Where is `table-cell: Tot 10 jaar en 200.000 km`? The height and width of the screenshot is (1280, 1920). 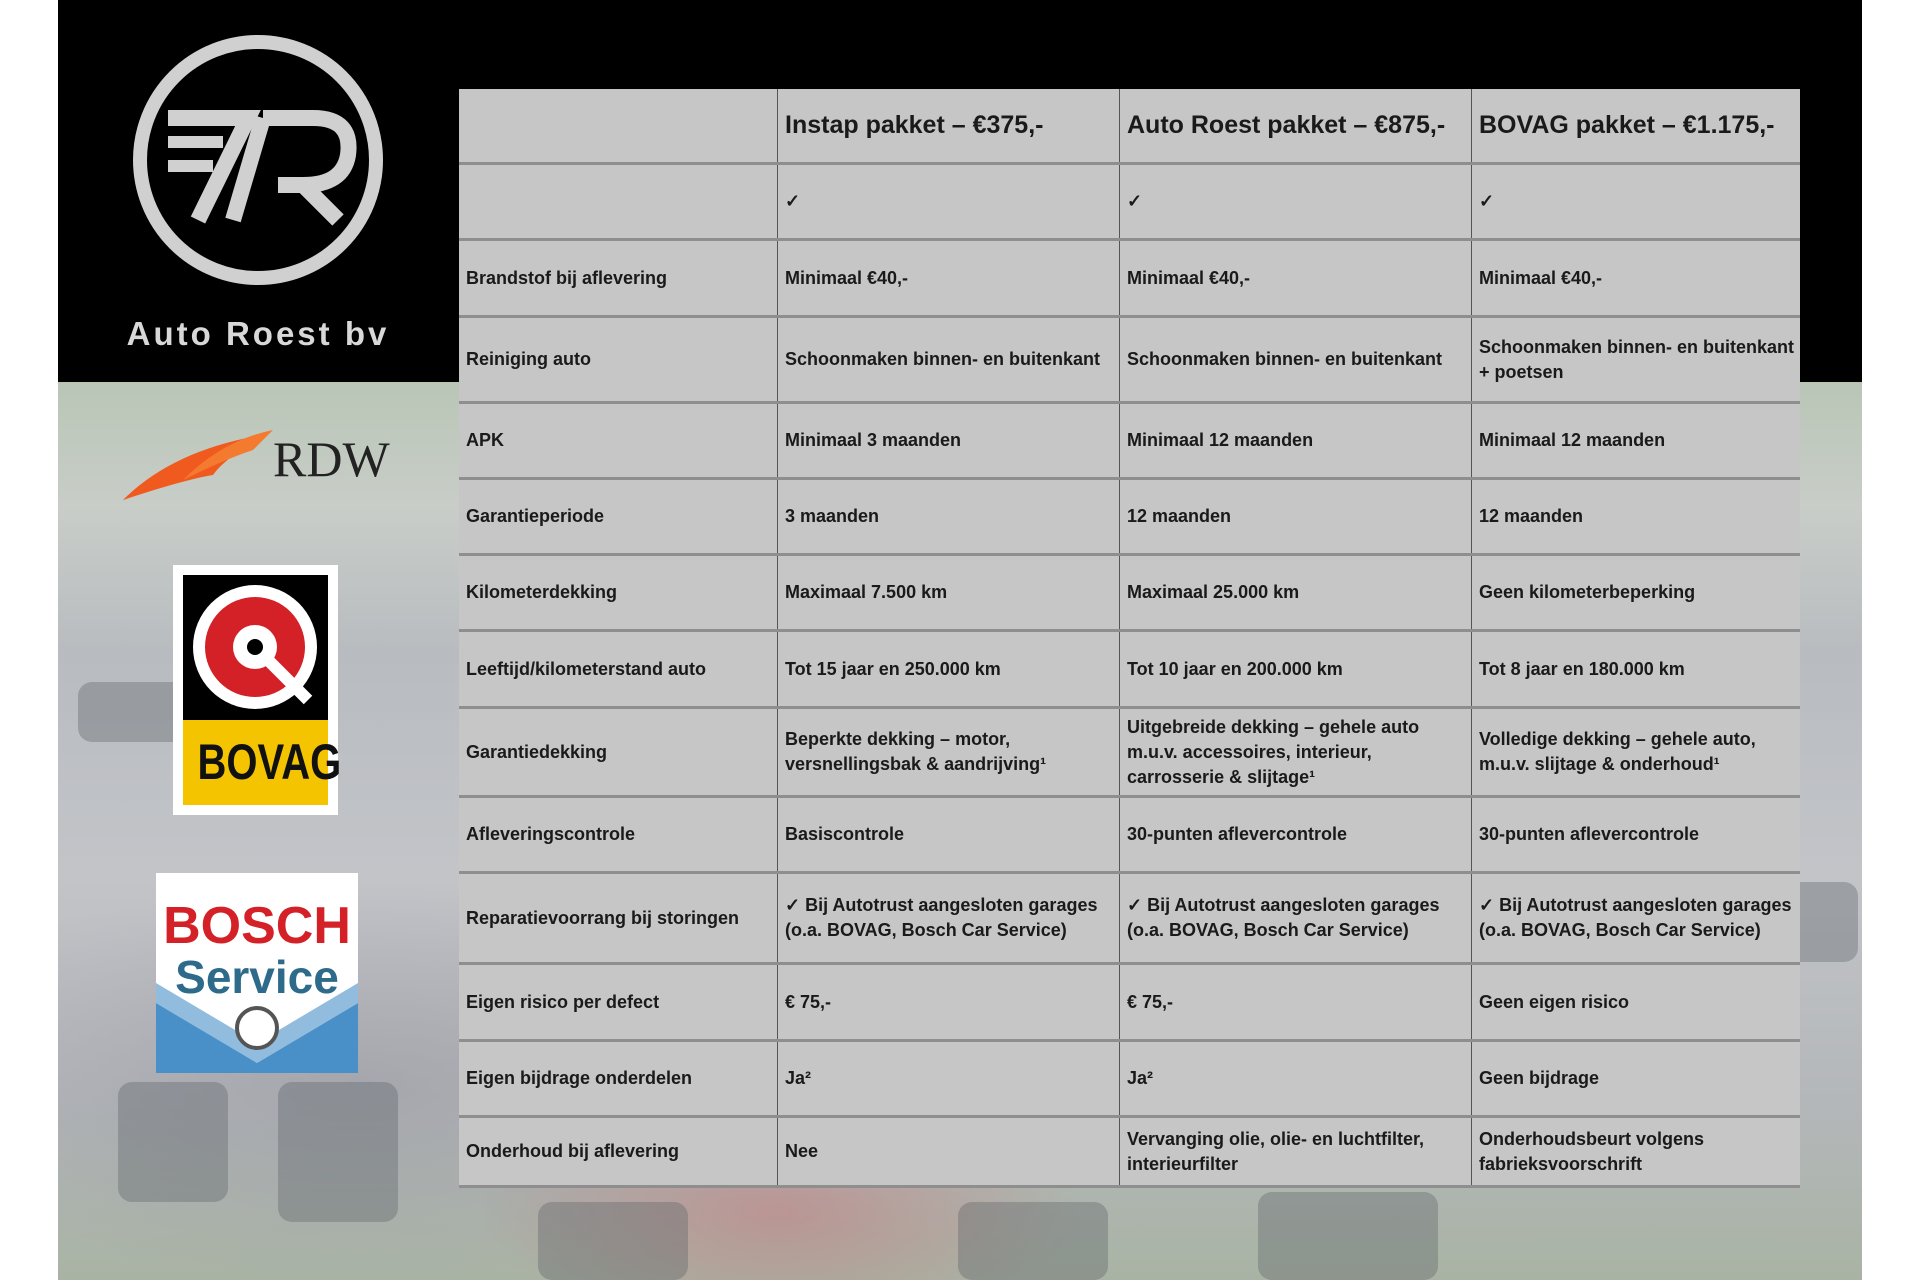 table-cell: Tot 10 jaar en 200.000 km is located at coordinates (1296, 669).